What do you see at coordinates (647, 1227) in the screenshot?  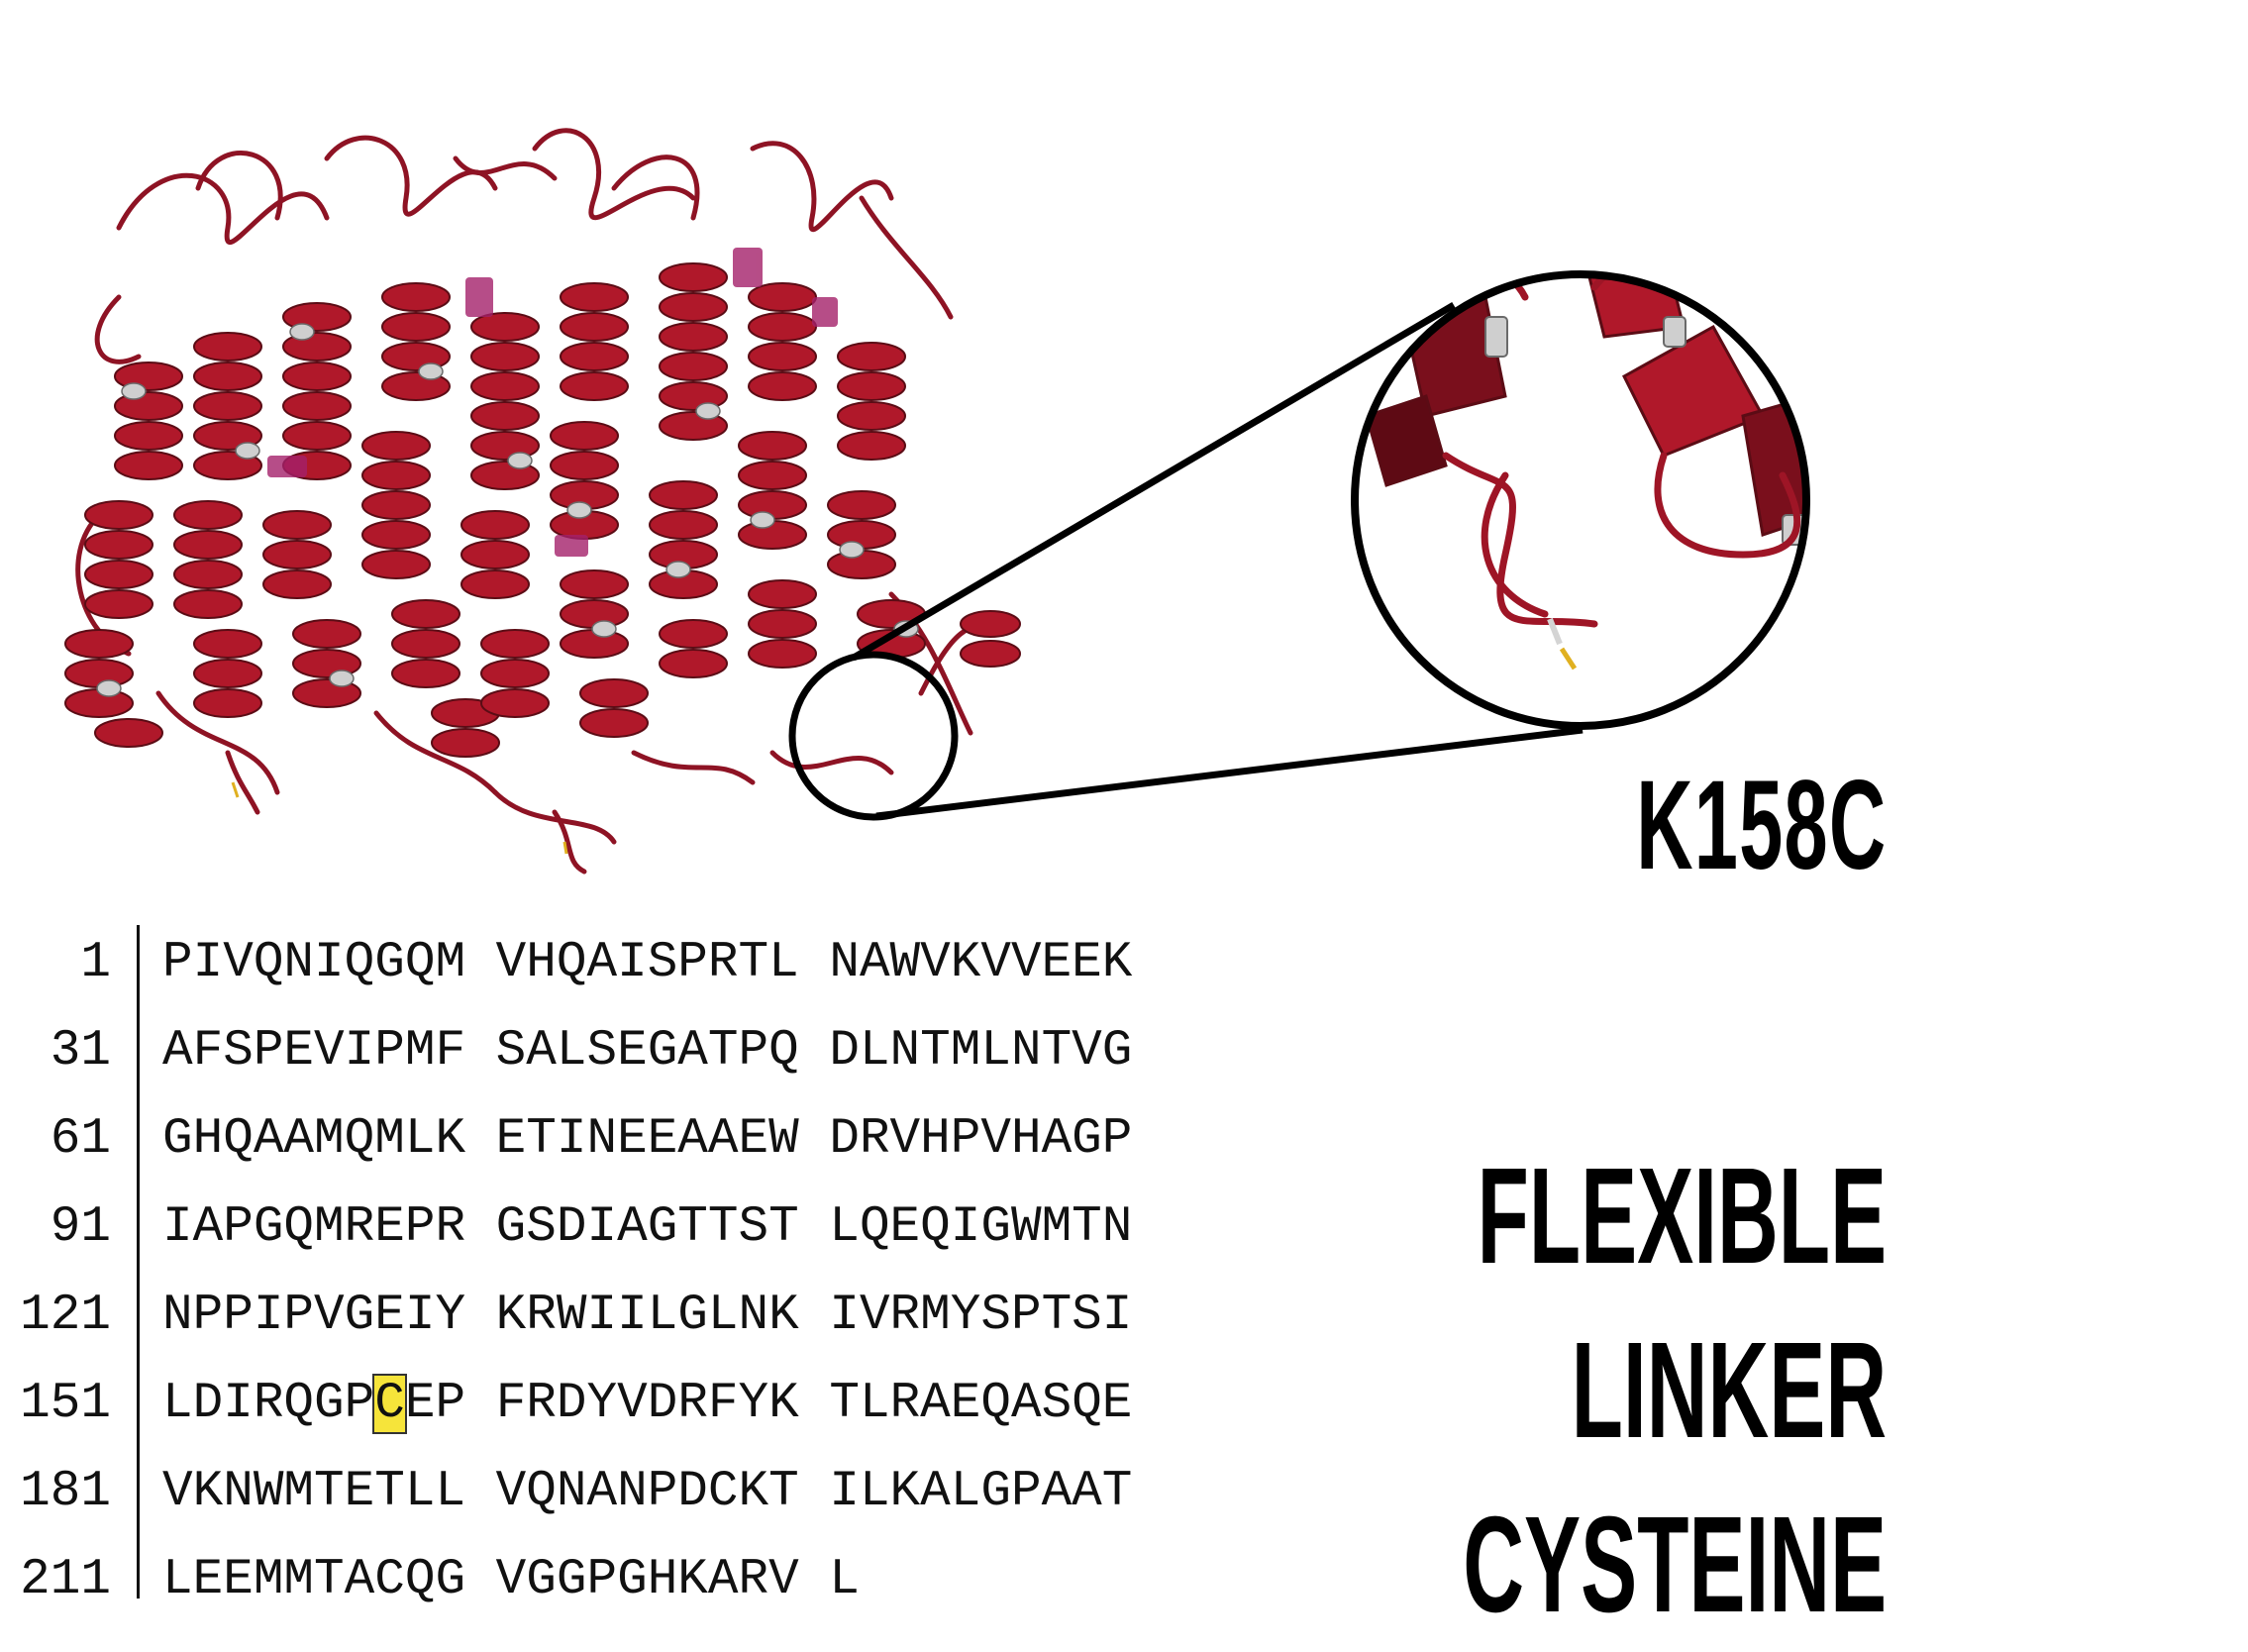 I see `sequence-text: IAPGQMREPR GSDIAGTTST LQEQIGWMTN` at bounding box center [647, 1227].